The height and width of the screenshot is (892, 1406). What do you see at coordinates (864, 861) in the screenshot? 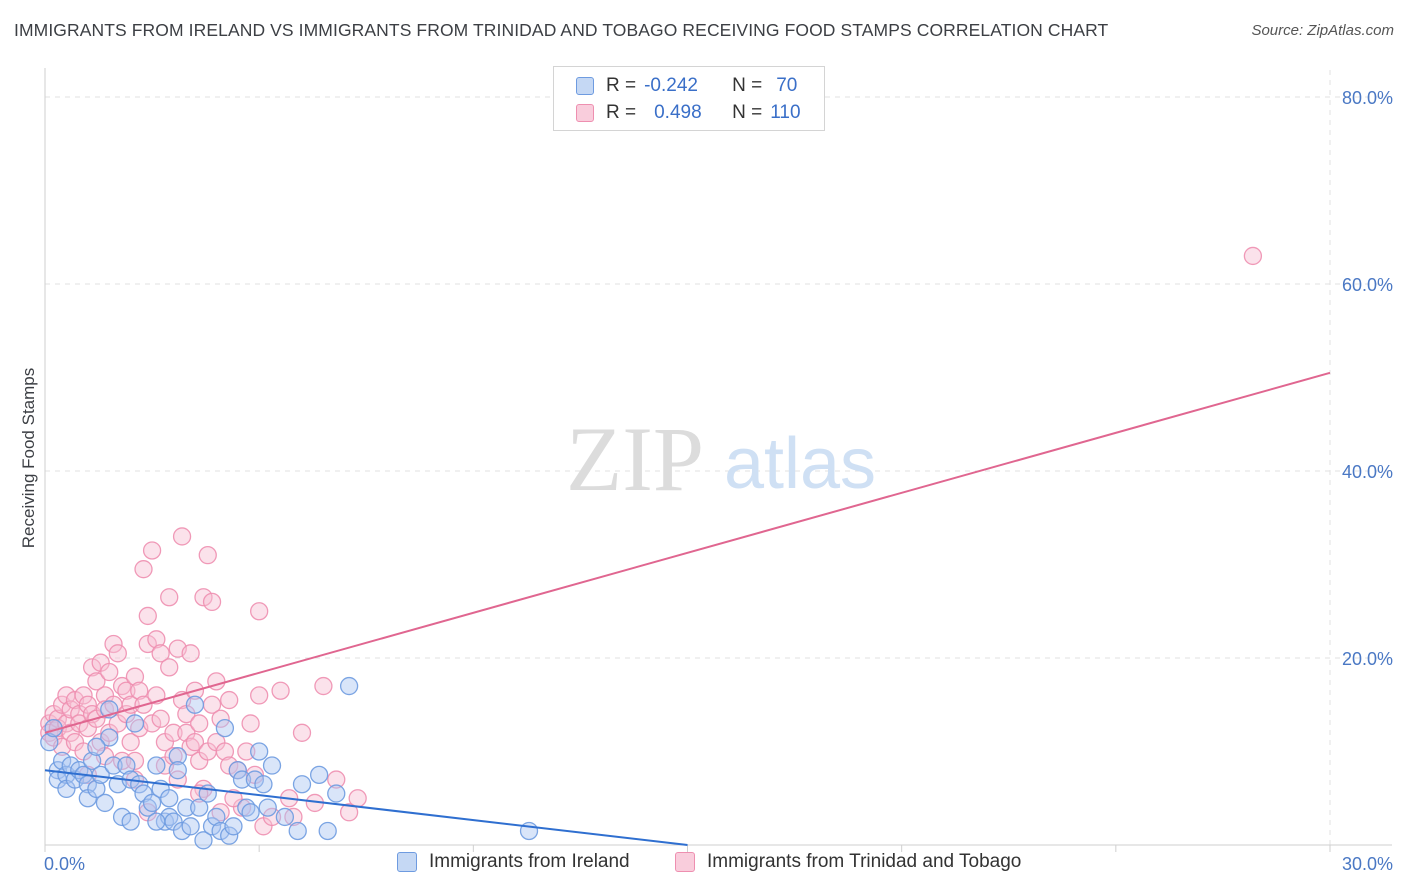
I see `legend-label-trinidad: Immigrants from Trinidad and Tobago` at bounding box center [864, 861].